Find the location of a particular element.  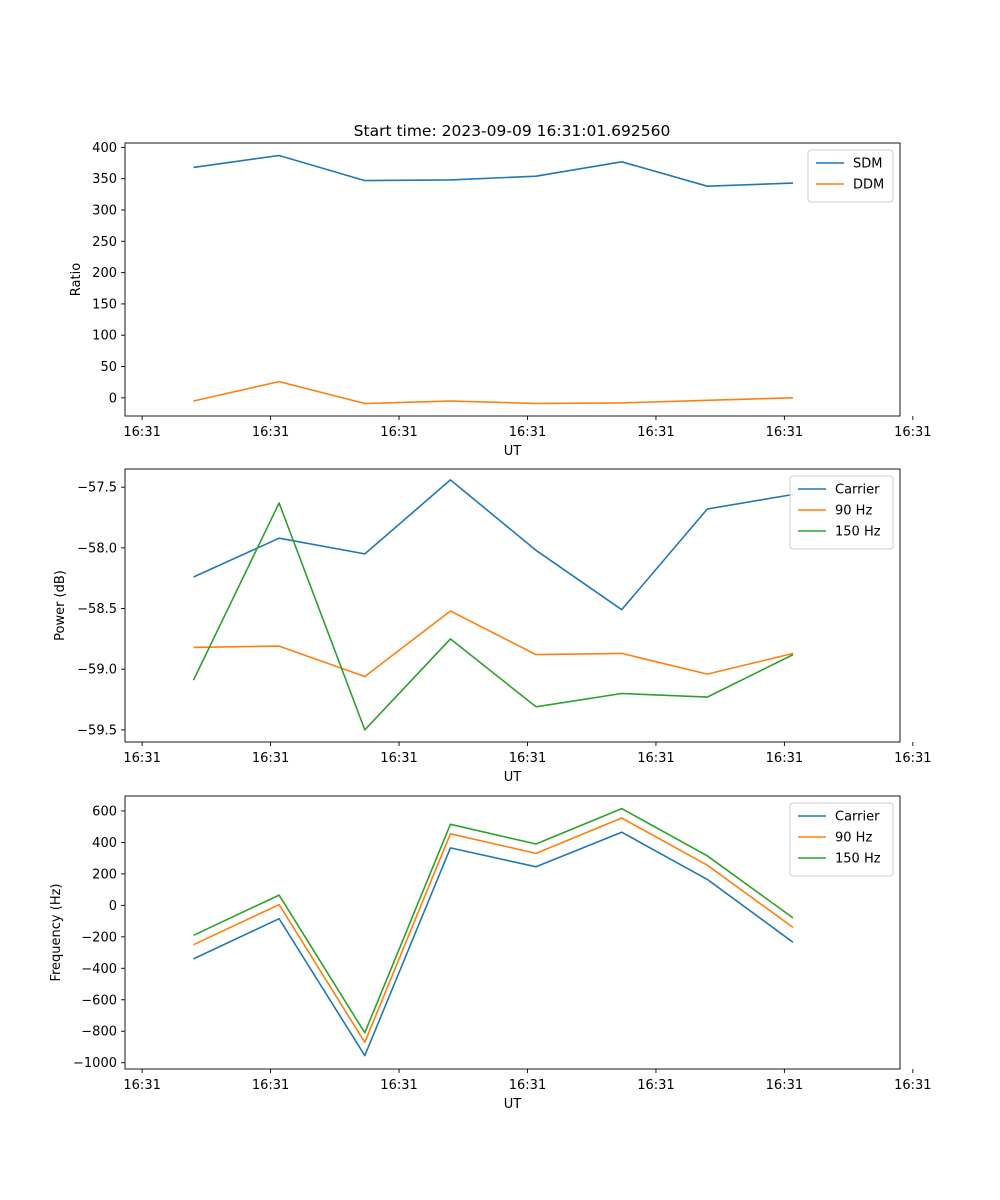

chart-2-y-tick-label: −57.5 is located at coordinates (97, 488).